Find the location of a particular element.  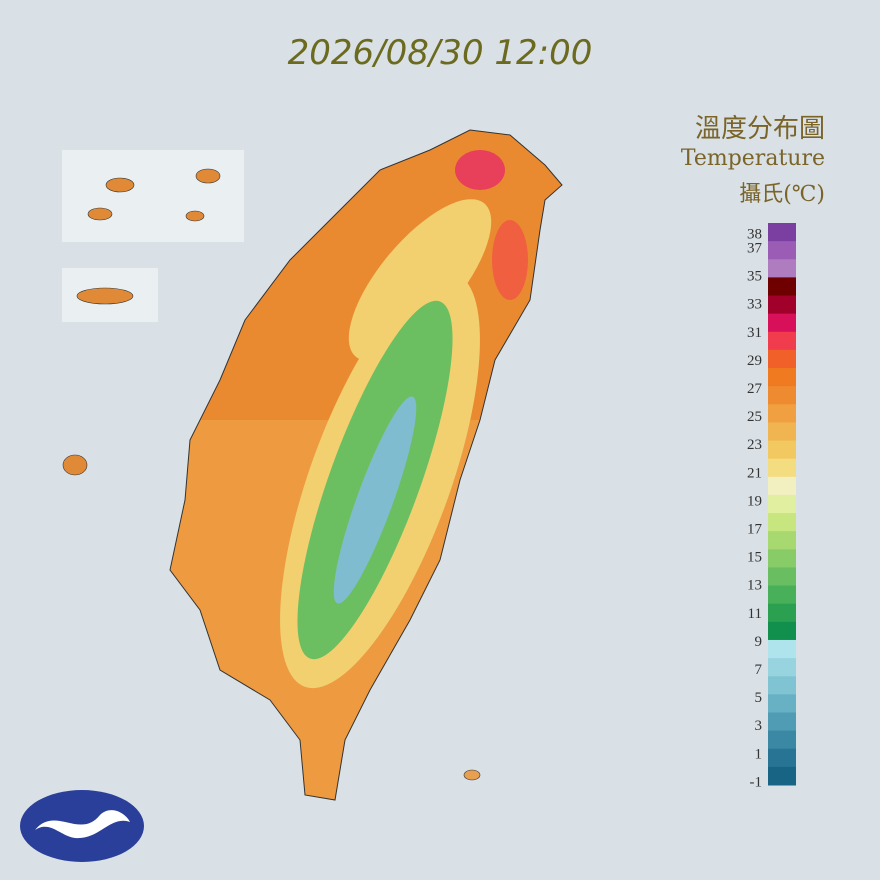

color-bar is located at coordinates (782, 504).